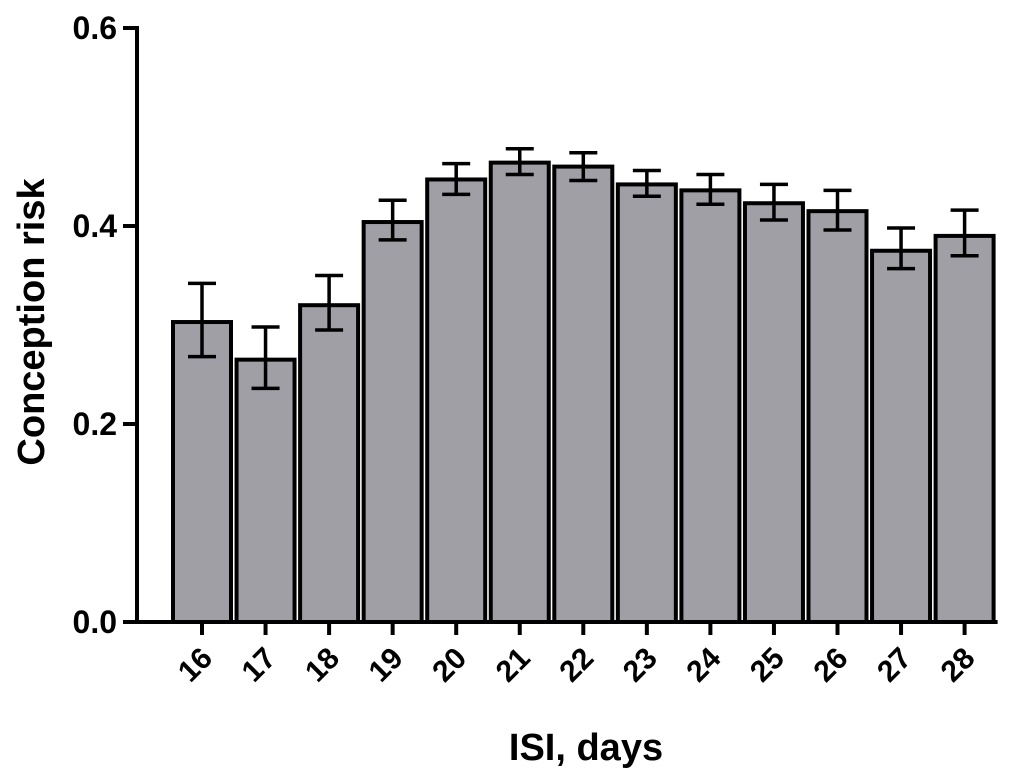  Describe the element at coordinates (95, 622) in the screenshot. I see `y-tick-label: 0.0` at that location.